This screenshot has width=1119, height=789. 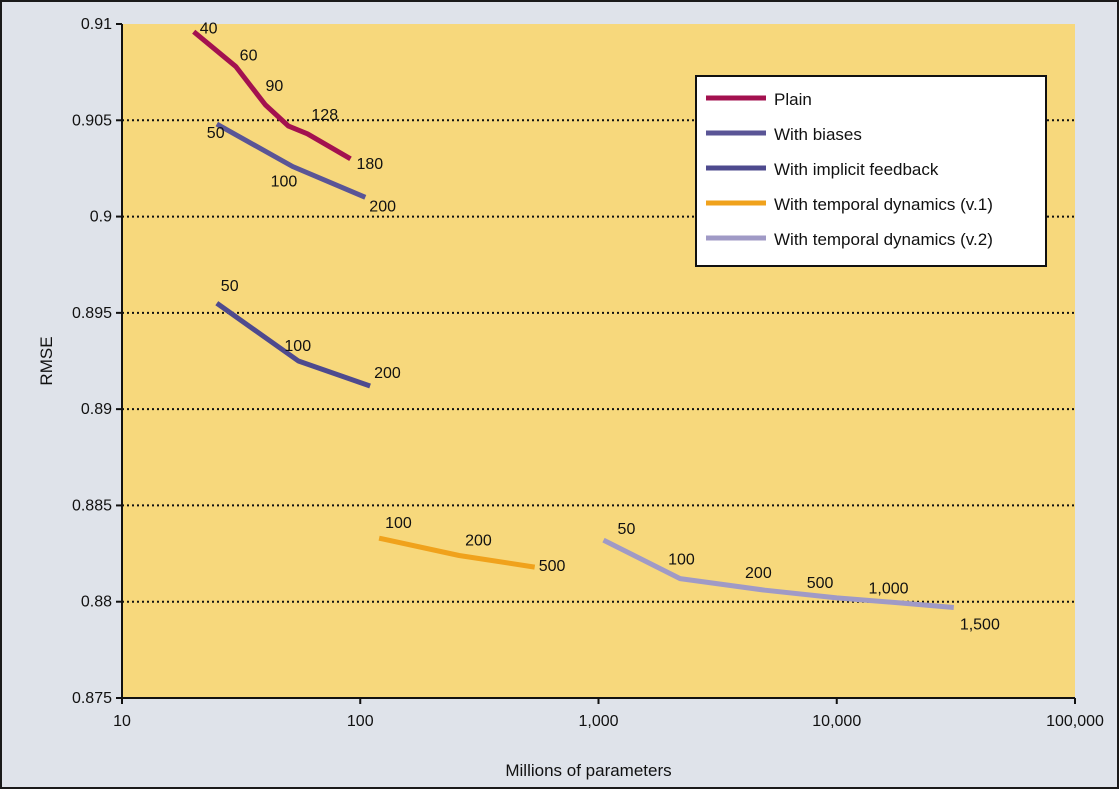 What do you see at coordinates (92, 505) in the screenshot?
I see `y-tick-label: 0.885` at bounding box center [92, 505].